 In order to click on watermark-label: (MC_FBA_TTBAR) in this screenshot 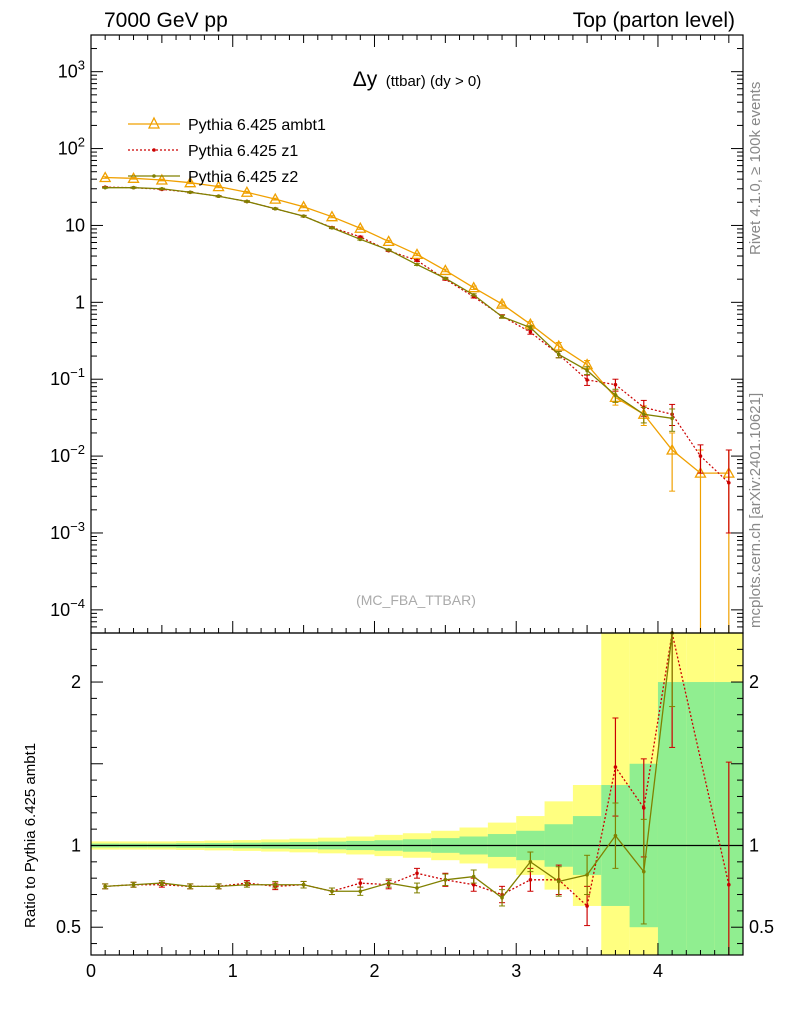, I will do `click(416, 600)`.